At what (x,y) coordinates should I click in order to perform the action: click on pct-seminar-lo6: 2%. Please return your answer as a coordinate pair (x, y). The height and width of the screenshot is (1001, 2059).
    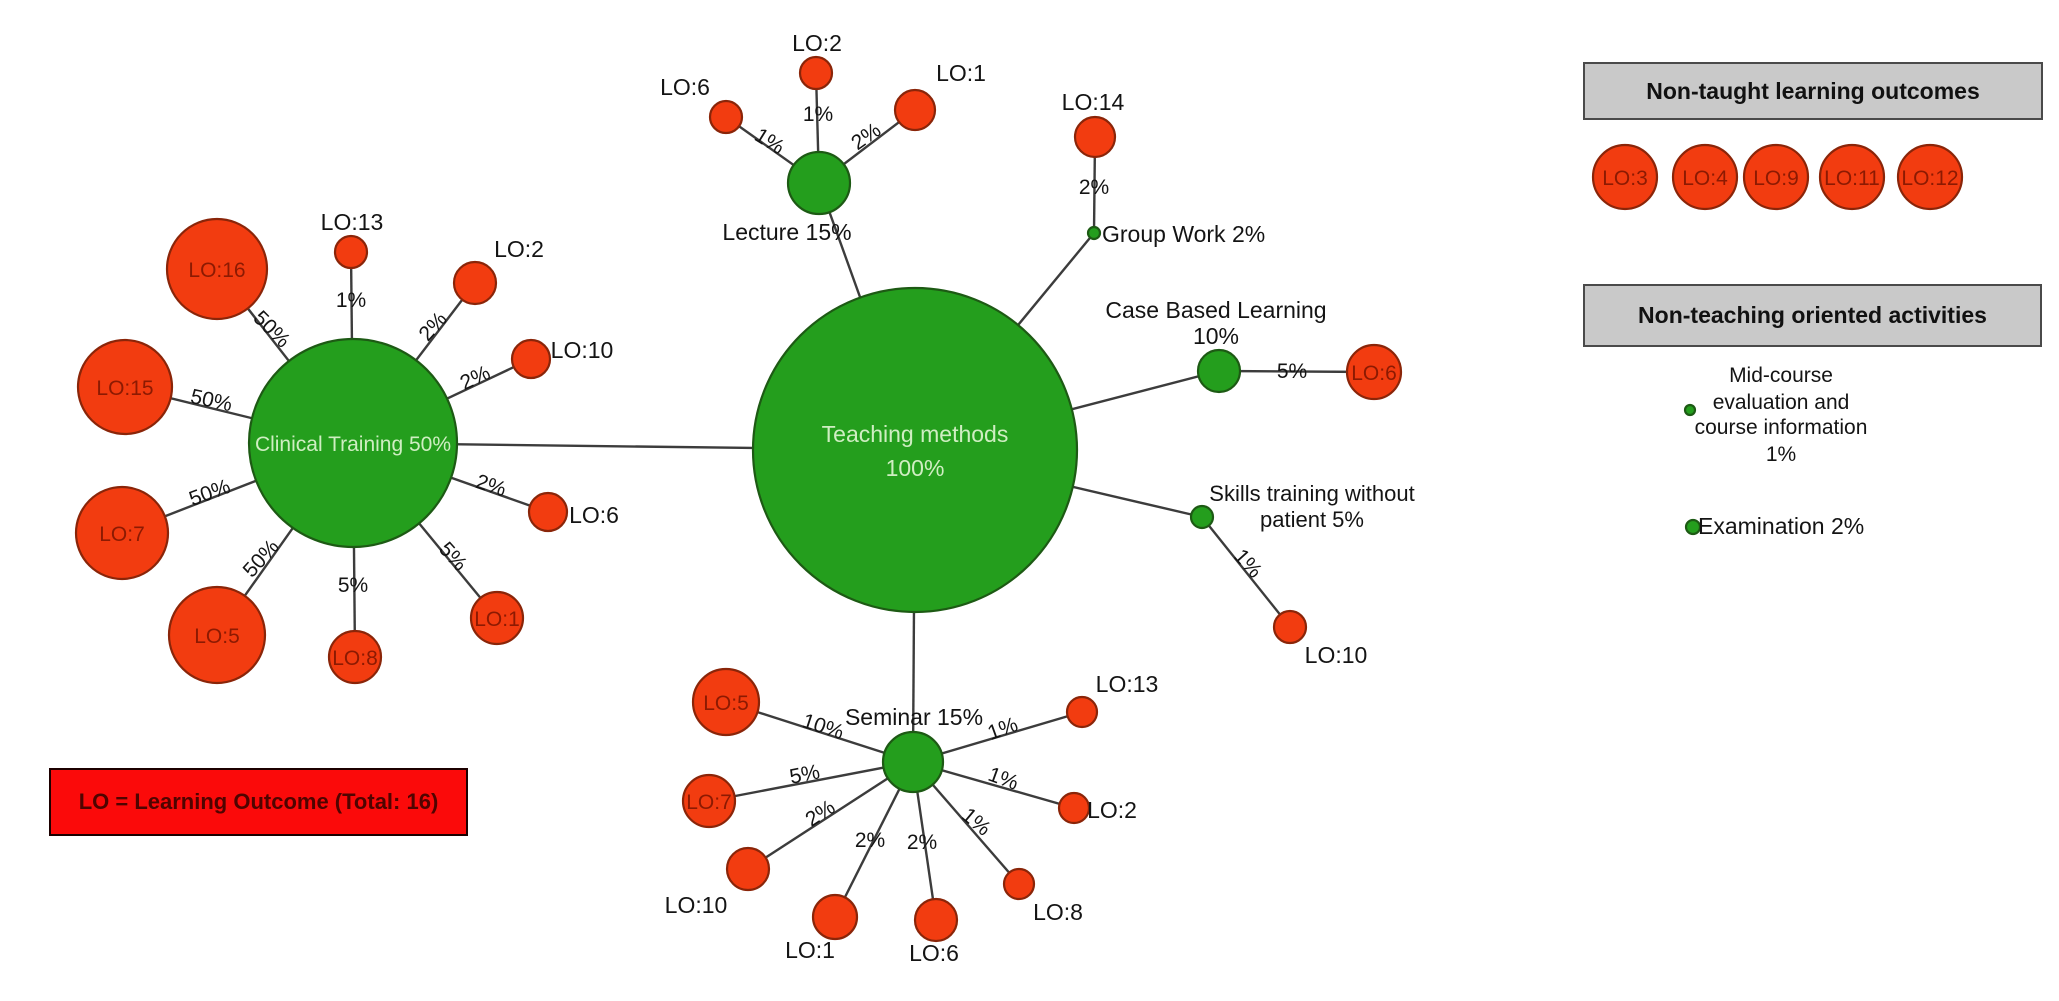
    Looking at the image, I should click on (922, 842).